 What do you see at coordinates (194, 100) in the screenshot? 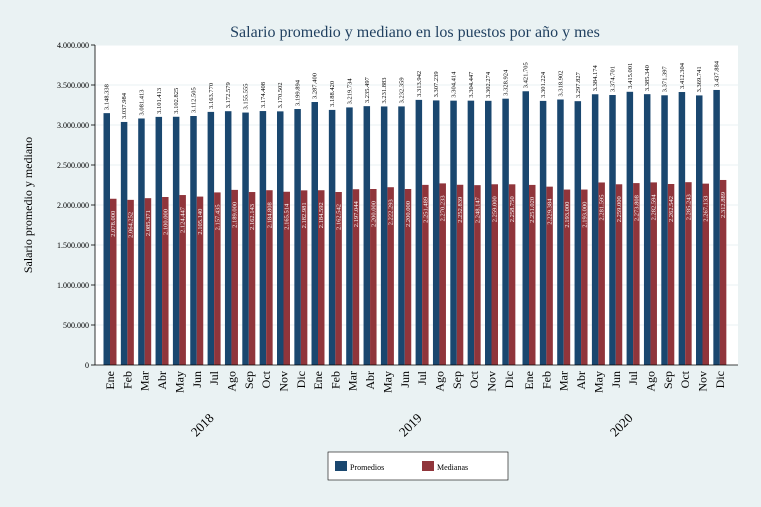
I see `data-label-promedios: 3.112.505` at bounding box center [194, 100].